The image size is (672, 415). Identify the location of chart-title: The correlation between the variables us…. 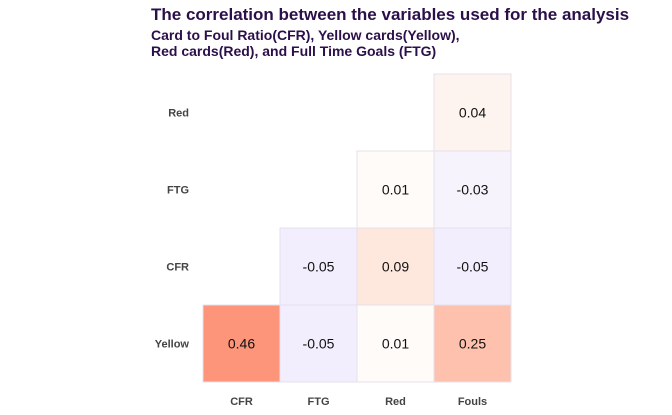
(390, 14).